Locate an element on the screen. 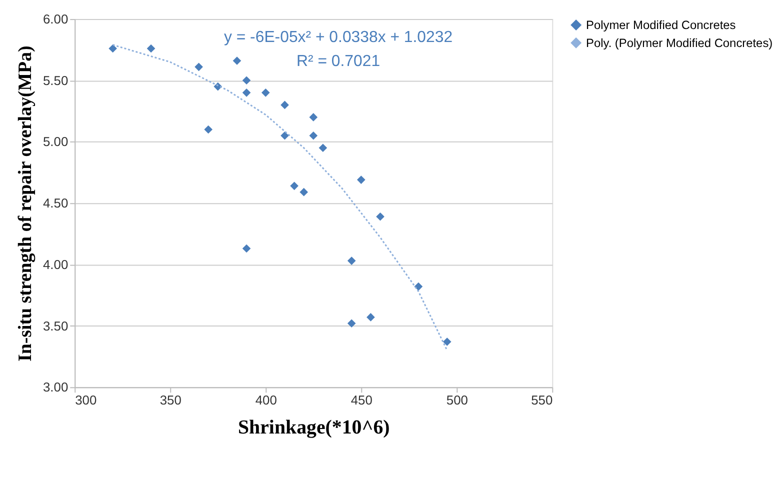 The image size is (783, 494). x-axis-title: Shrinkage(*10^6) is located at coordinates (314, 427).